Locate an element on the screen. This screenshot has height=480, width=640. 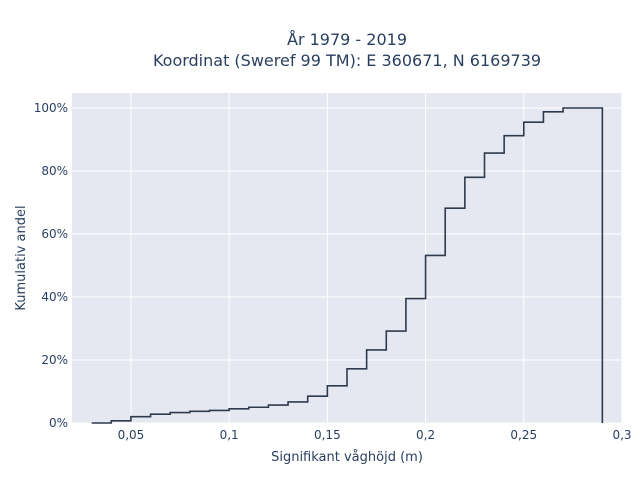
x-tick-label: 0,25 is located at coordinates (523, 435).